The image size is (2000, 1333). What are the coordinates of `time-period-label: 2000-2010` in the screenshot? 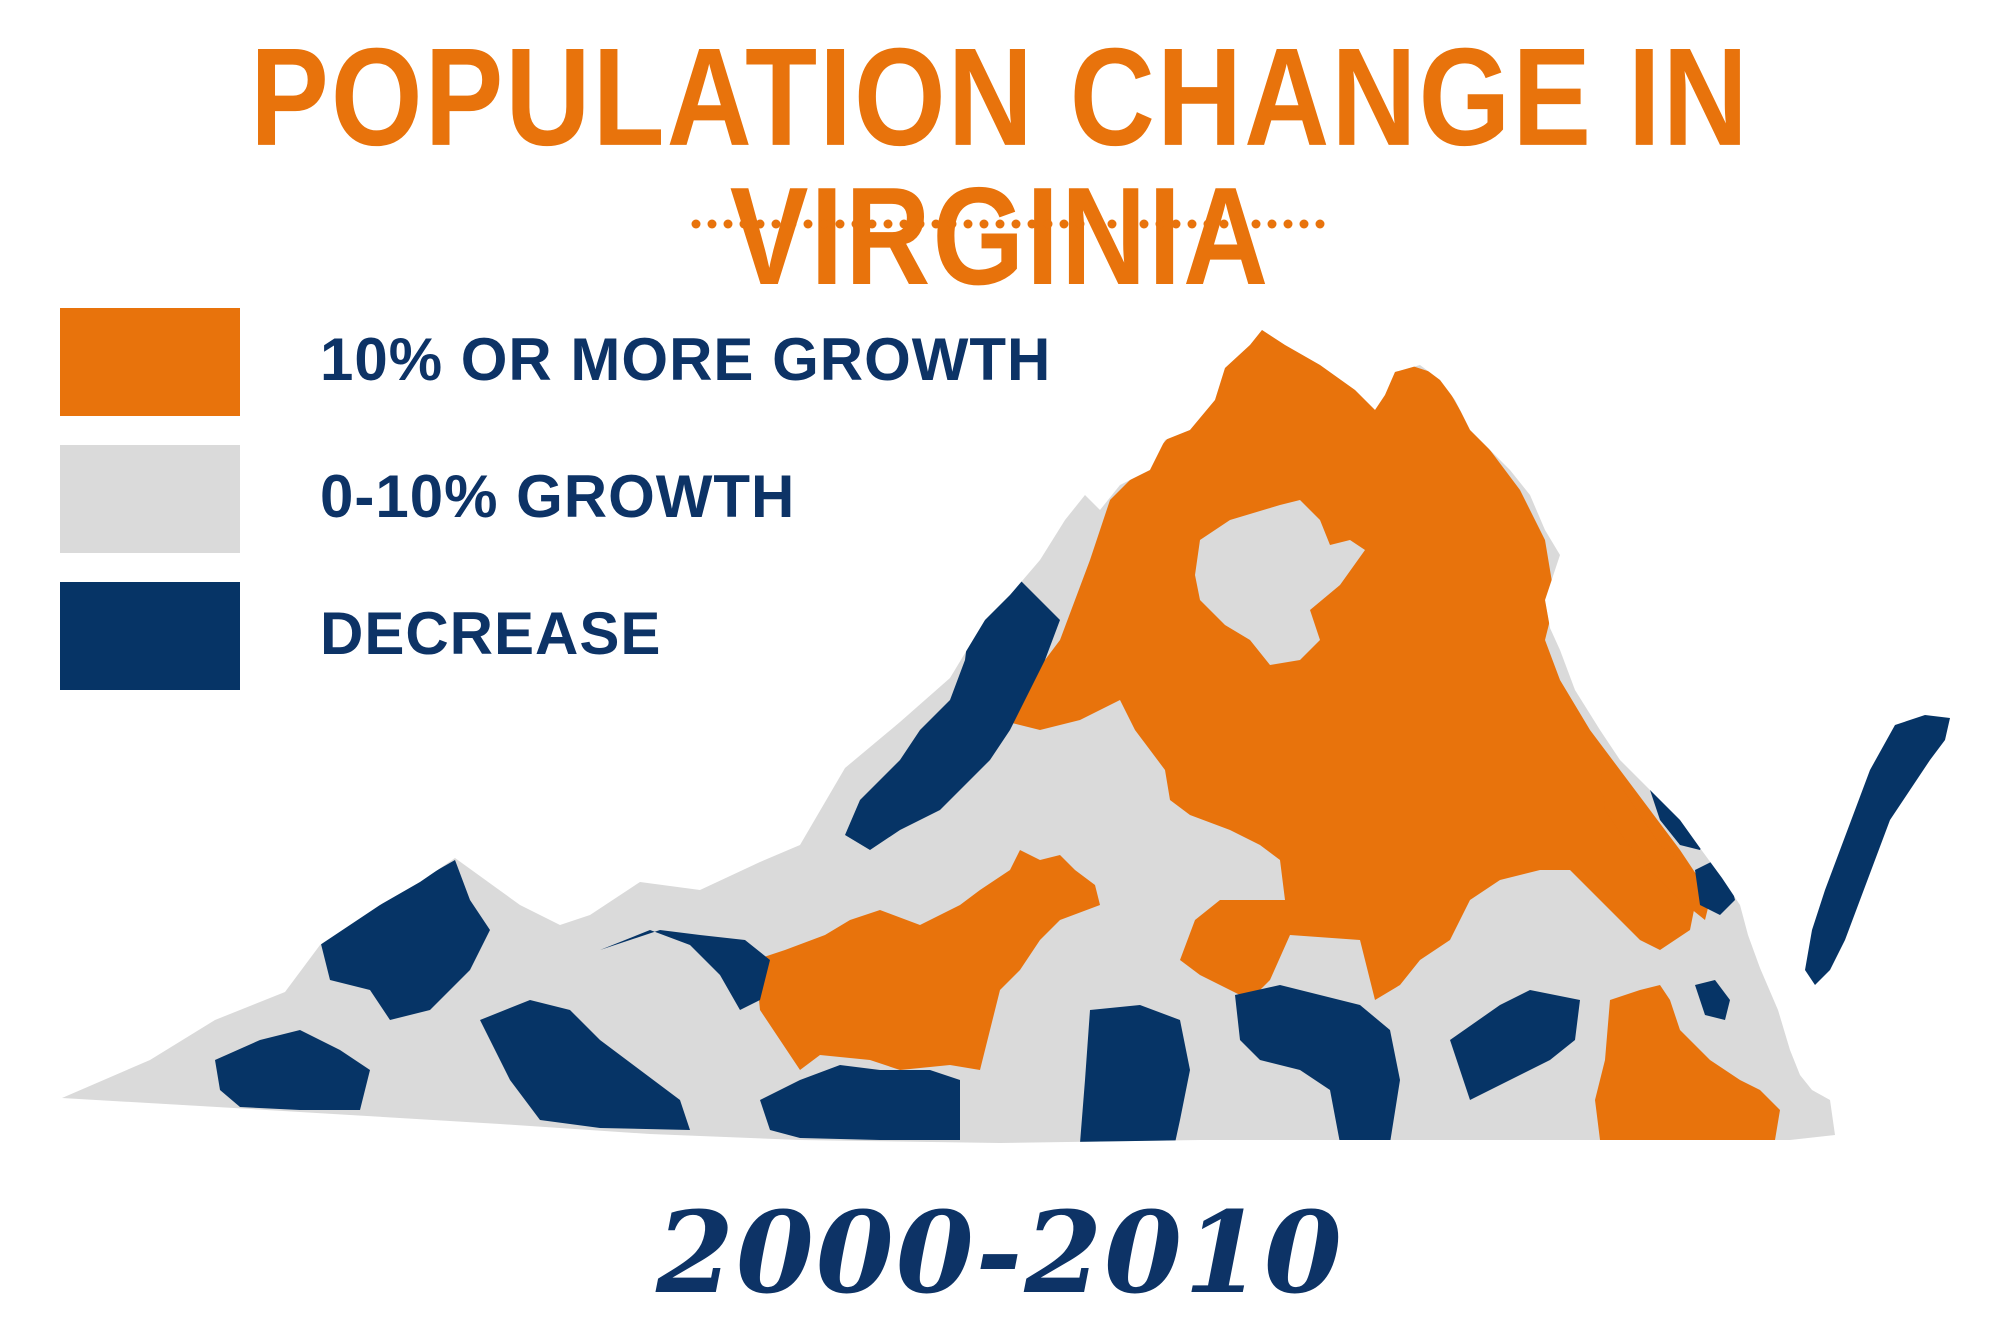 It's located at (1000, 1253).